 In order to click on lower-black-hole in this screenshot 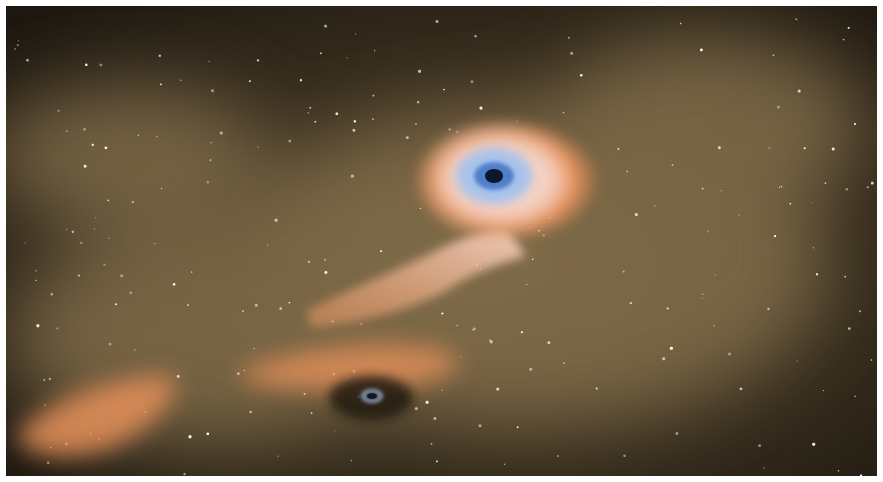, I will do `click(371, 398)`.